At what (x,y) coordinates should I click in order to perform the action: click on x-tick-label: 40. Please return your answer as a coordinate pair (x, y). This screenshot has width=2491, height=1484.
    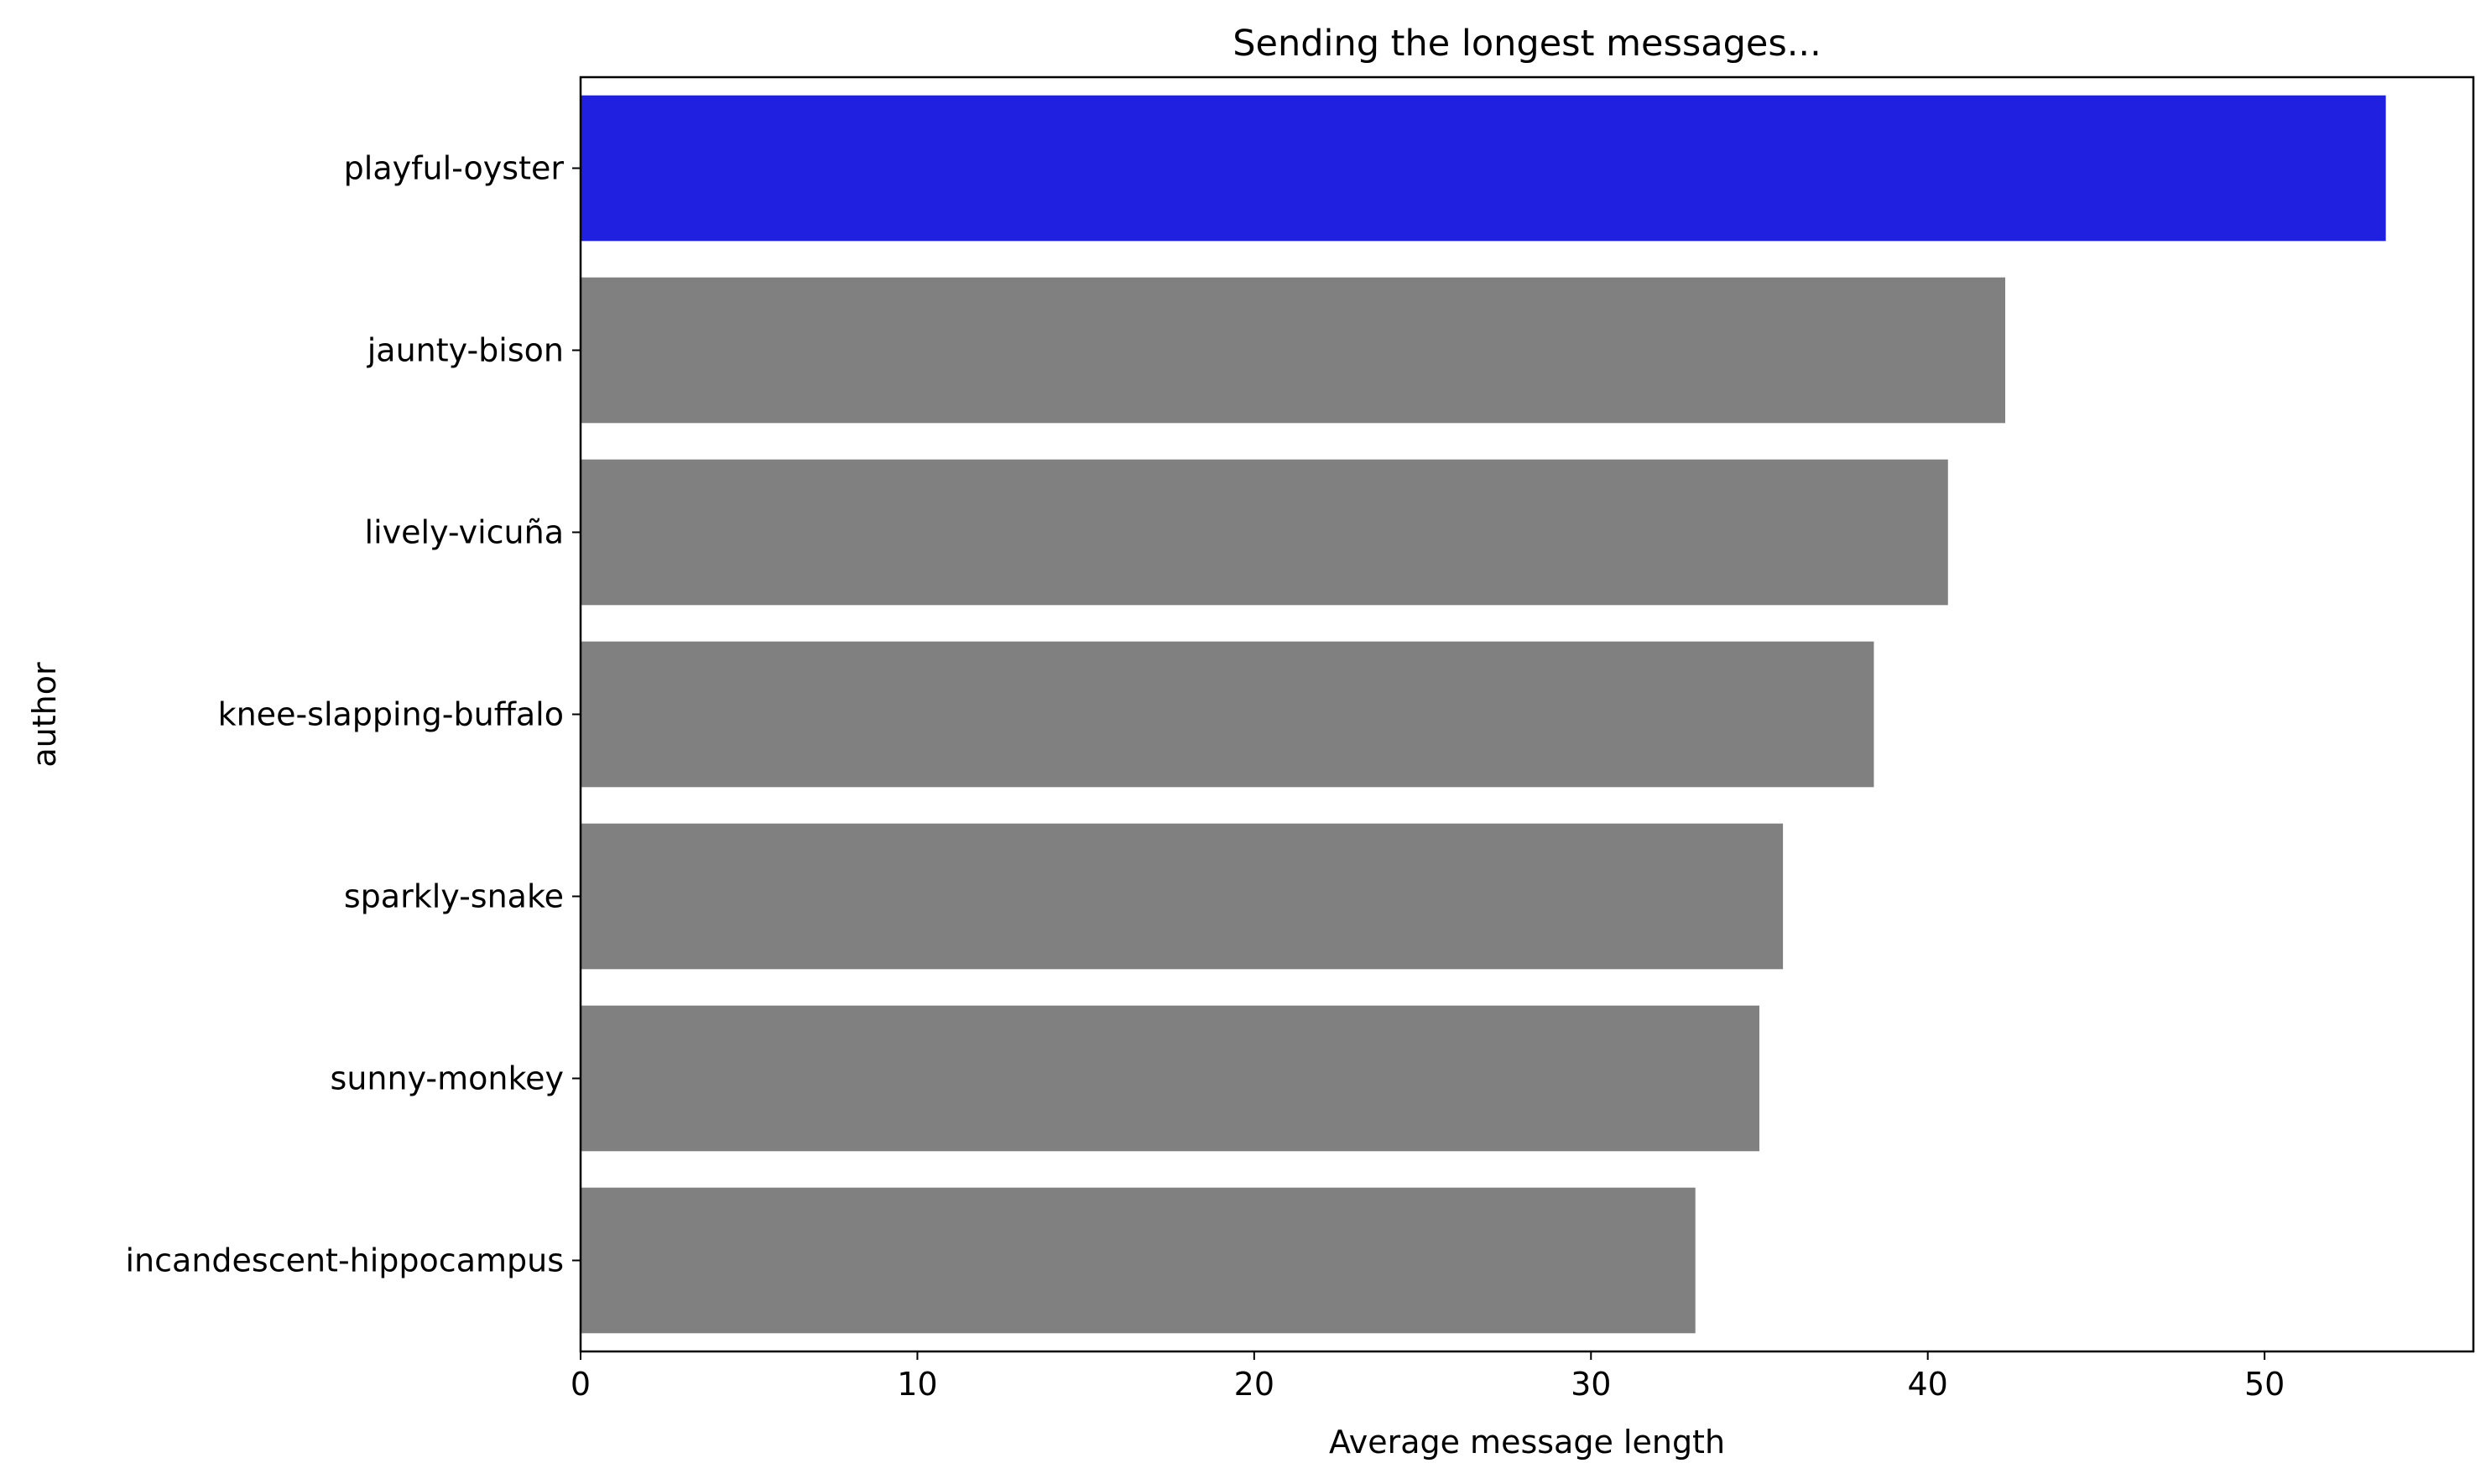
    Looking at the image, I should click on (1928, 1384).